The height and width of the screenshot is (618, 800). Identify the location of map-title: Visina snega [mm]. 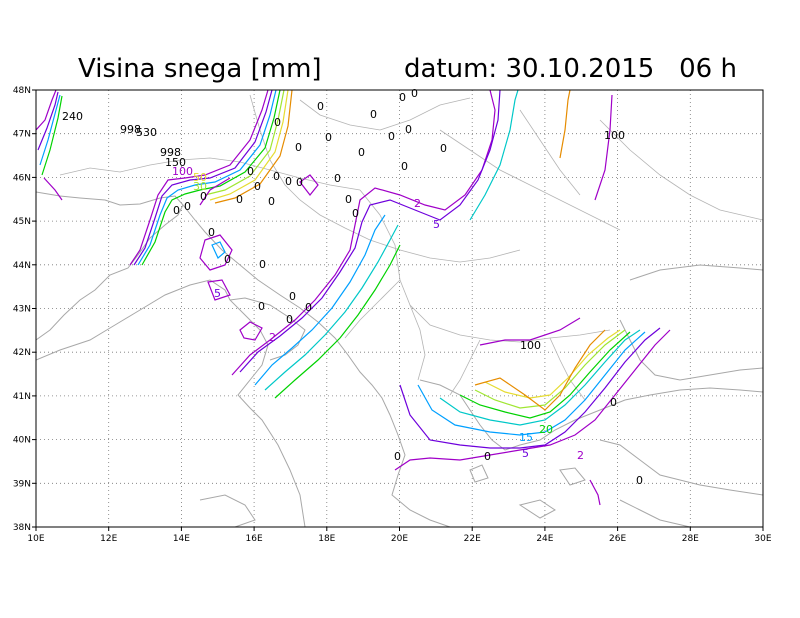
(200, 69).